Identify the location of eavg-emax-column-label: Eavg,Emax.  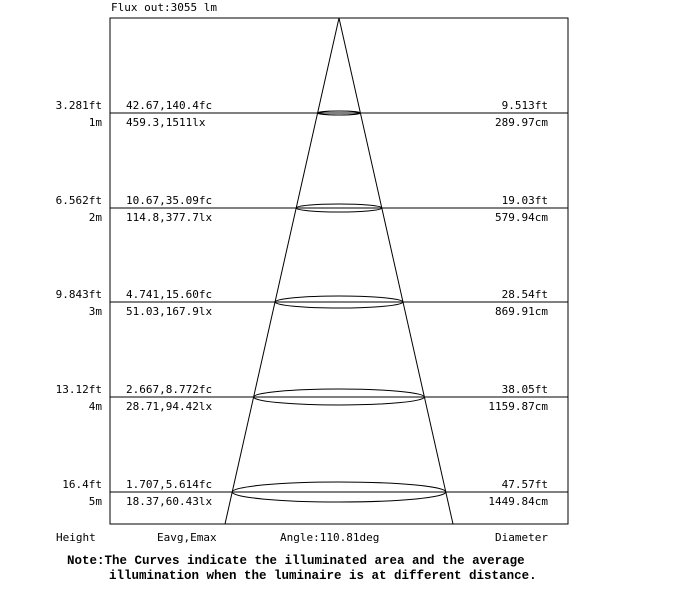
(187, 537).